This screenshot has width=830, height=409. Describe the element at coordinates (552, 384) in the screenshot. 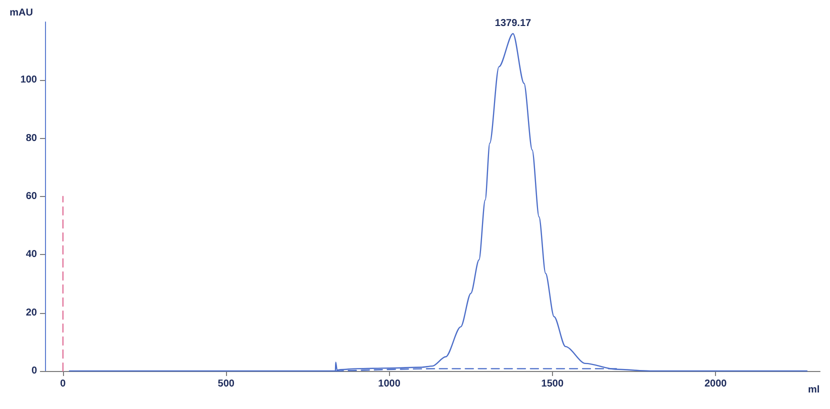

I see `x-tick-label: 1500` at that location.